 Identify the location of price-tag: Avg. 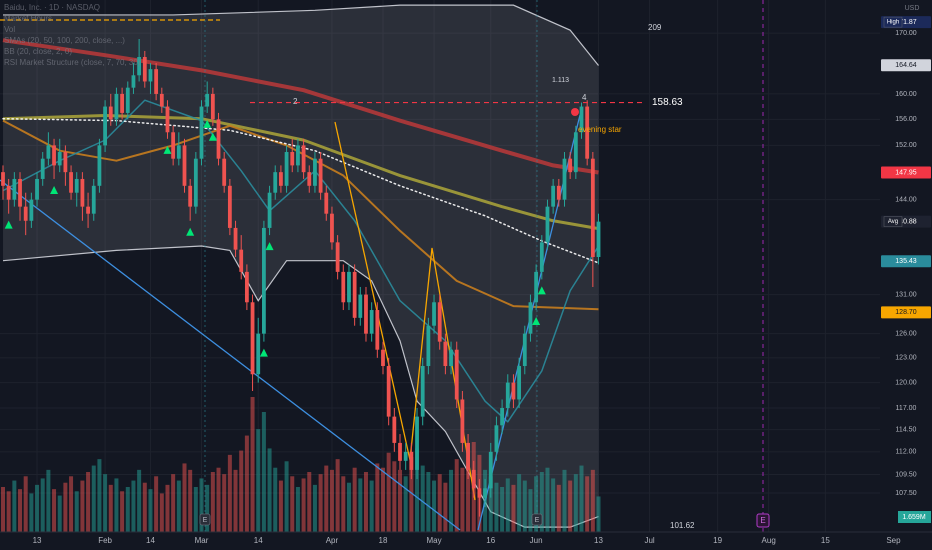
(893, 222).